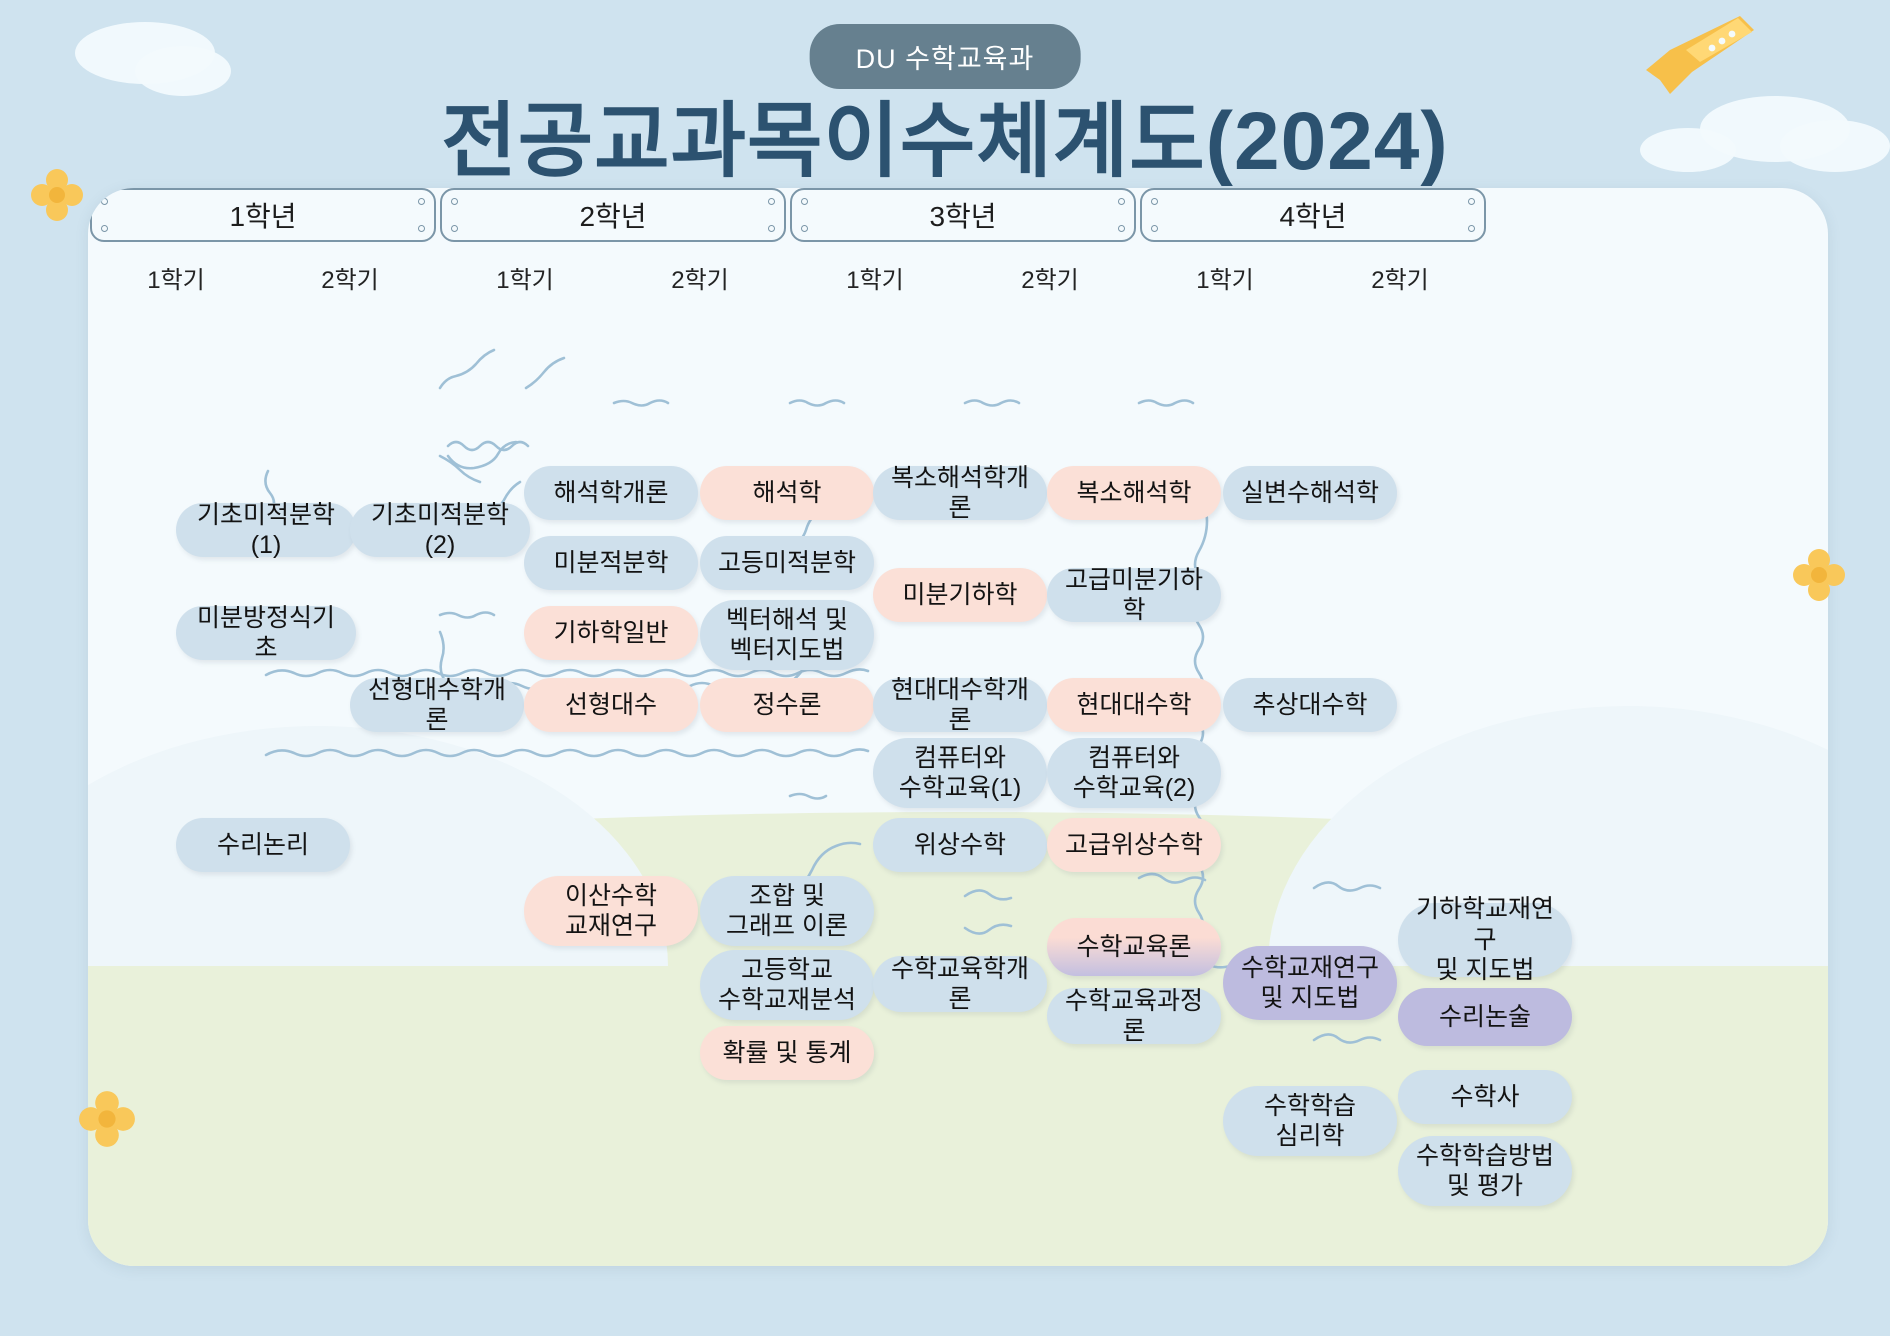  Describe the element at coordinates (1134, 947) in the screenshot. I see `course-node: 수학교육론` at that location.